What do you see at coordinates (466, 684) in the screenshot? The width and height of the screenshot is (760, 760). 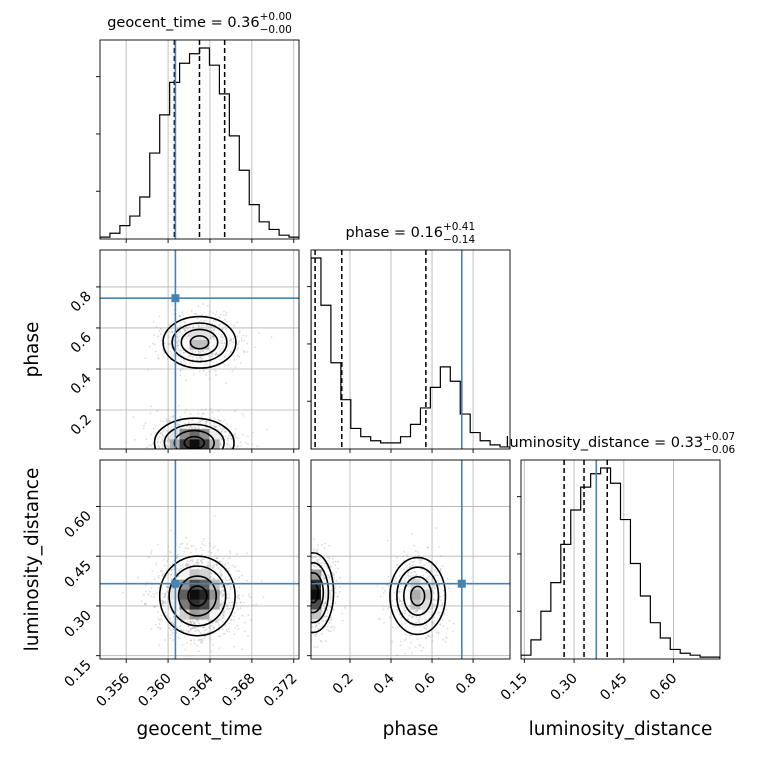 I see `x-tick-label: 0.8` at bounding box center [466, 684].